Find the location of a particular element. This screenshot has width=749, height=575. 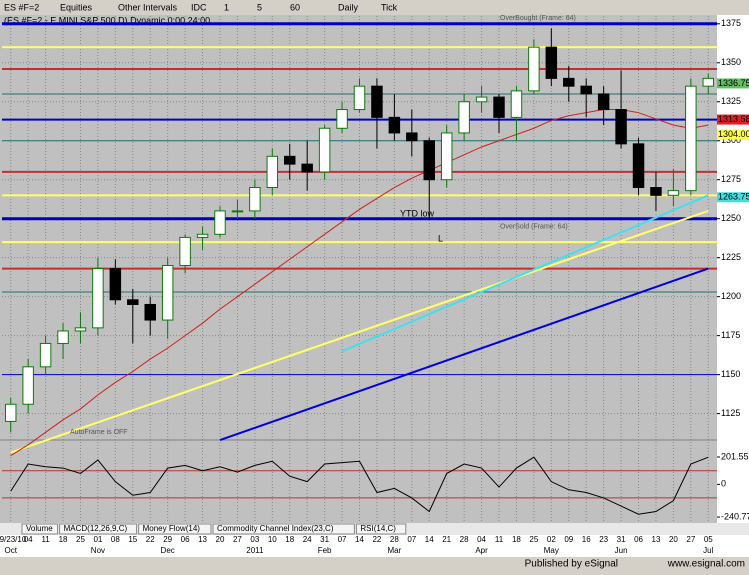

x-tick-label: 16 is located at coordinates (586, 539).